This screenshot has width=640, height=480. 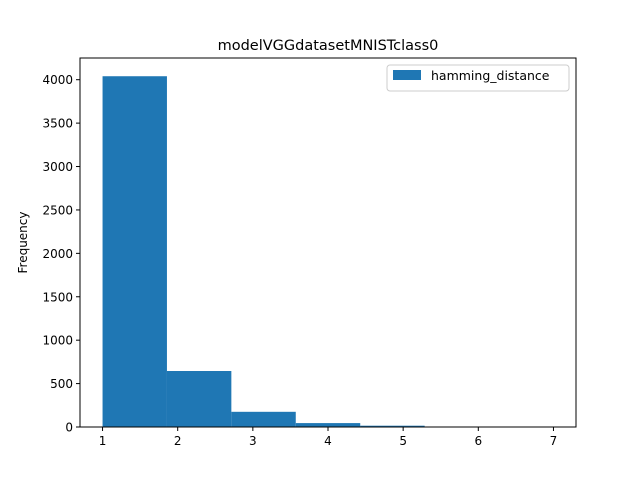 What do you see at coordinates (478, 441) in the screenshot?
I see `x-tick-label: 6` at bounding box center [478, 441].